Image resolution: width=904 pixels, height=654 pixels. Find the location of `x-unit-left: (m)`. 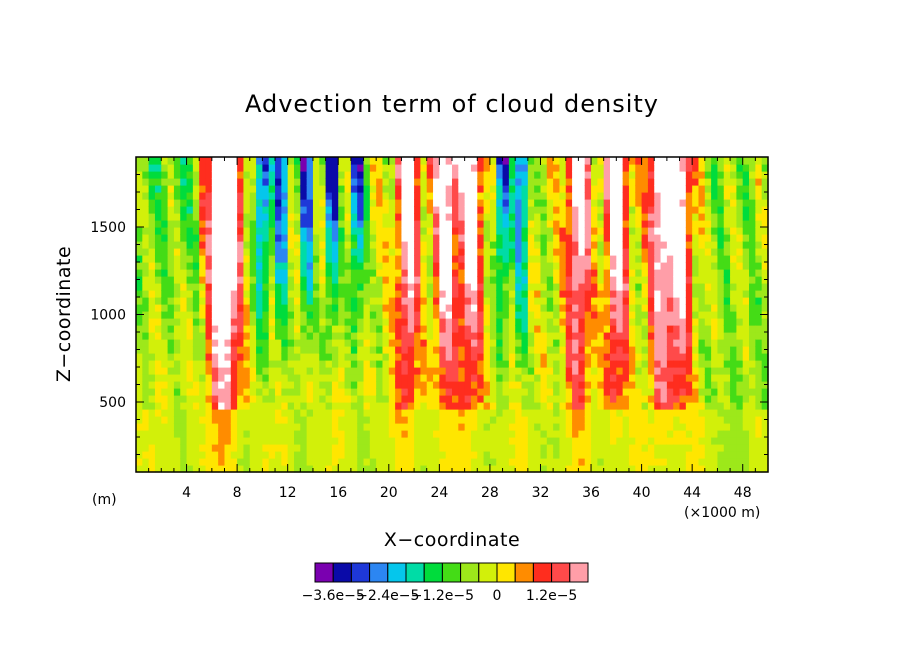

x-unit-left: (m) is located at coordinates (104, 500).